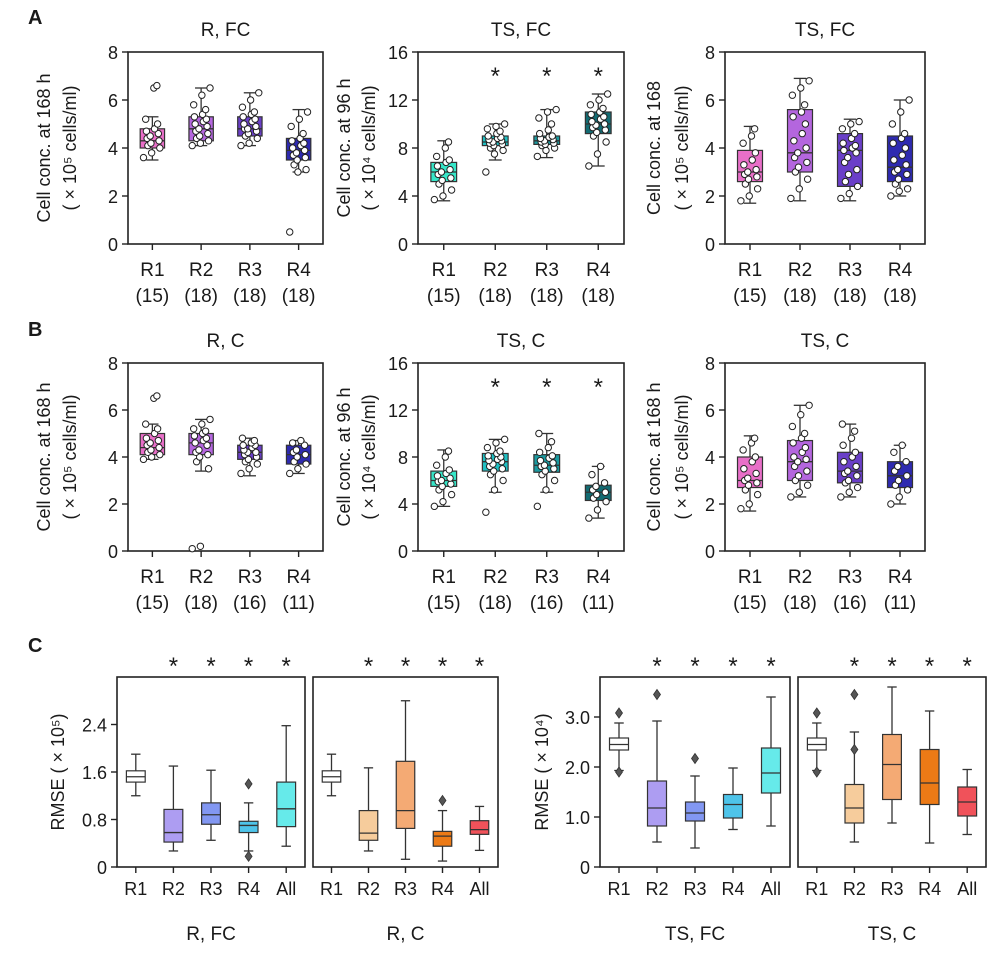  What do you see at coordinates (656, 889) in the screenshot?
I see `x-tick-label: R2` at bounding box center [656, 889].